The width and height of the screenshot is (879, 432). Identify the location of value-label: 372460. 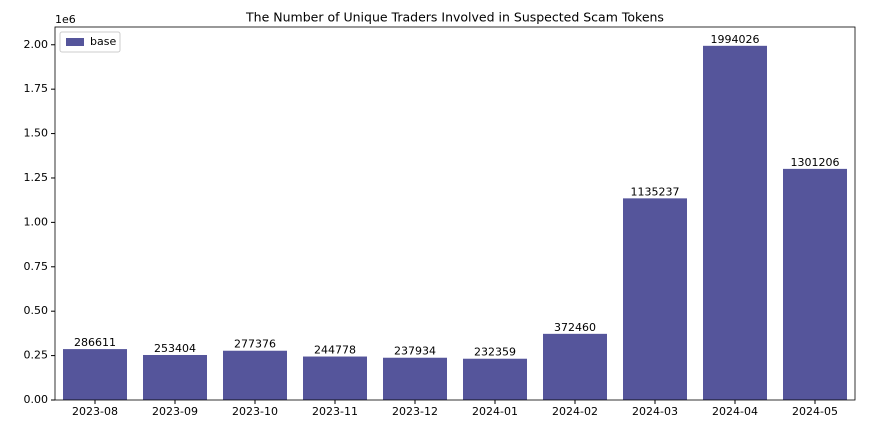
(575, 327).